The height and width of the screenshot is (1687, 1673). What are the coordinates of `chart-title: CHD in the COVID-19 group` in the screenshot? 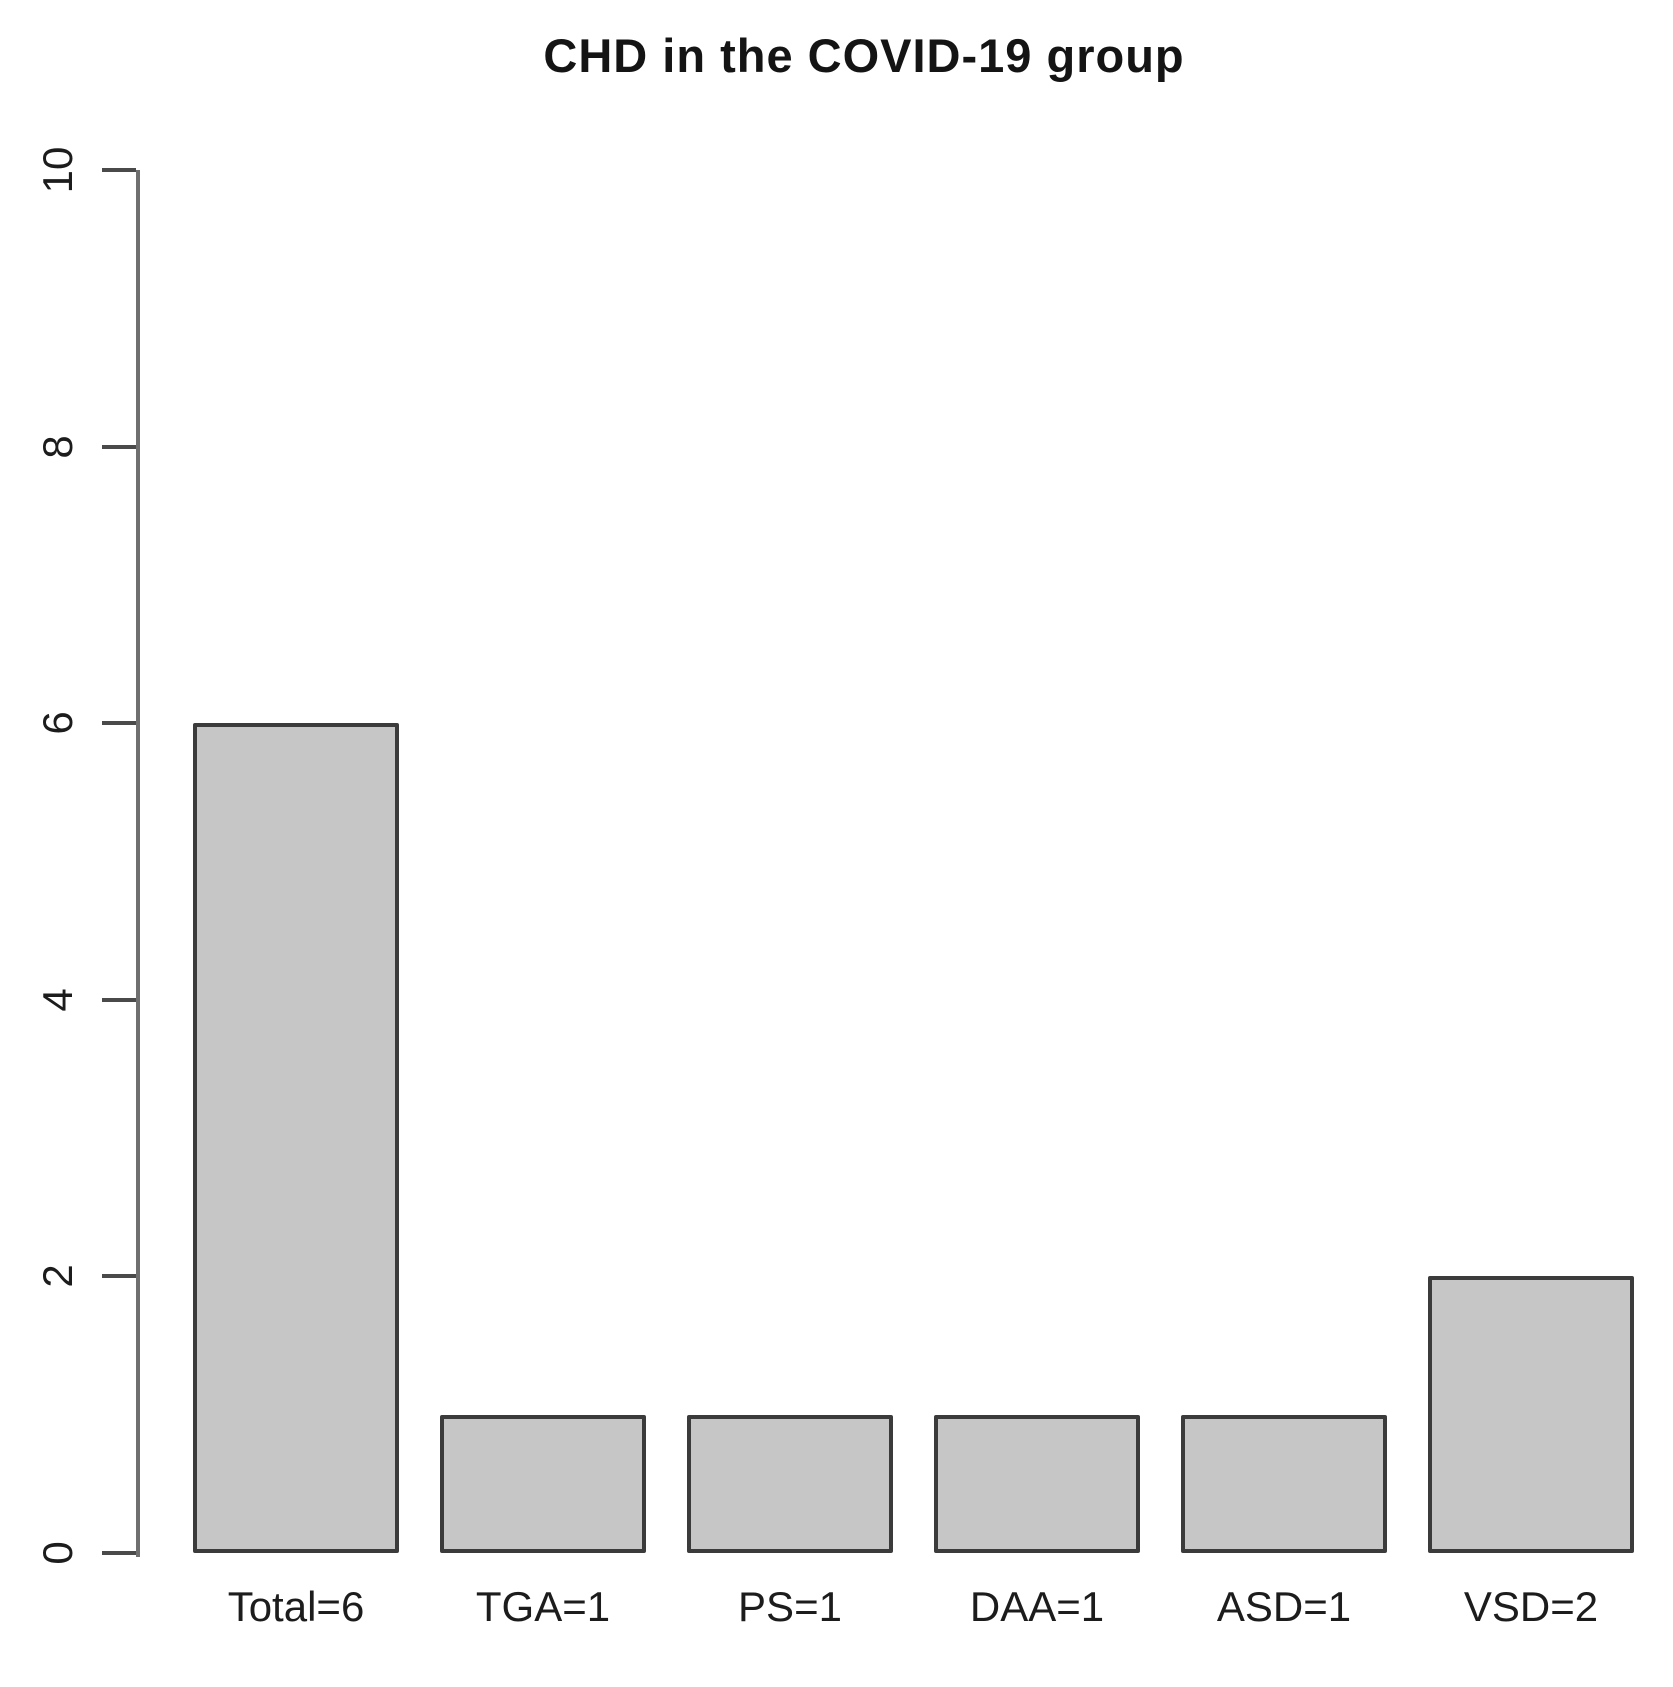 It's located at (864, 55).